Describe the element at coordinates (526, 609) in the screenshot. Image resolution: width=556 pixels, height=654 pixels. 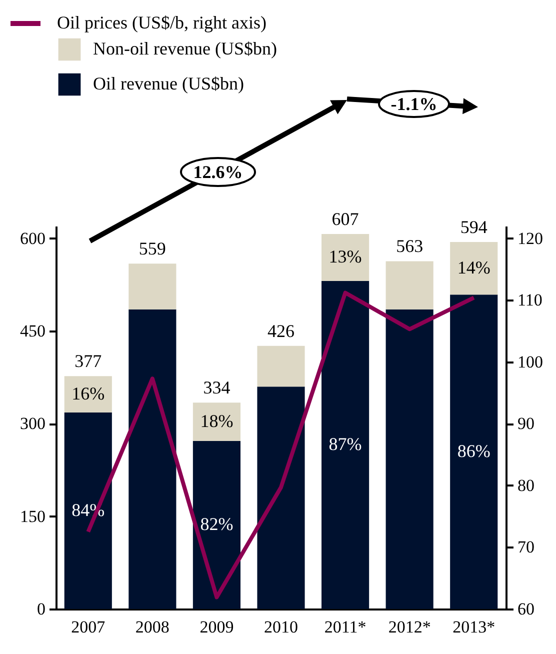
I see `y2-tick-label: 60` at that location.